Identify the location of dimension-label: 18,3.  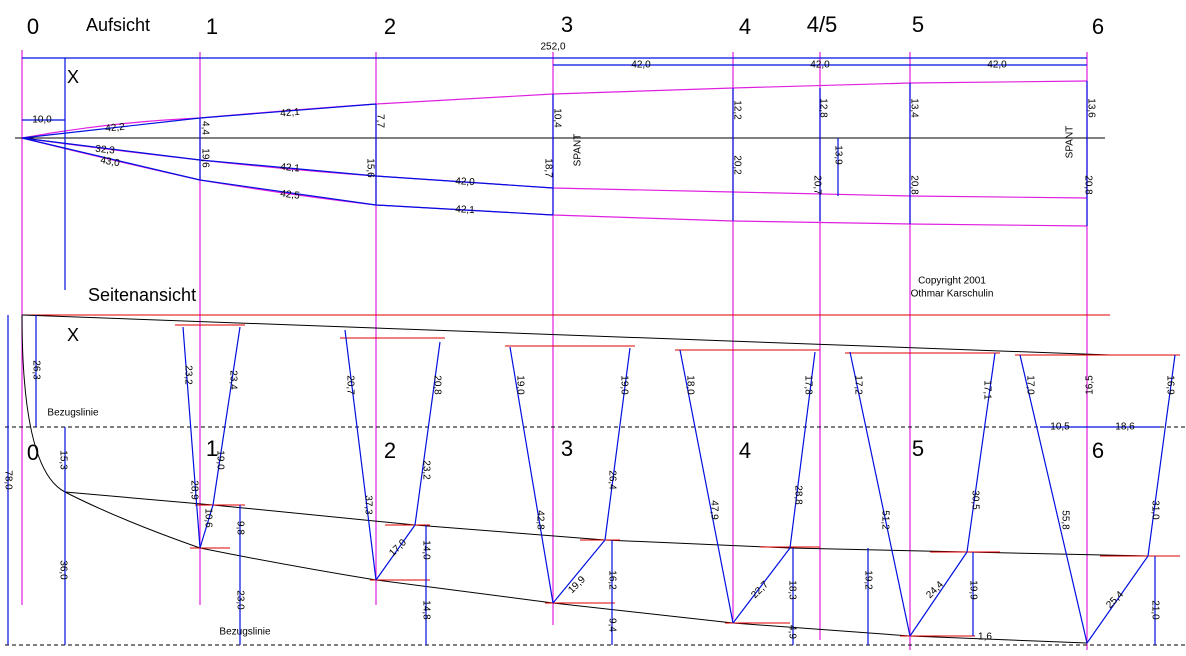
(791, 590).